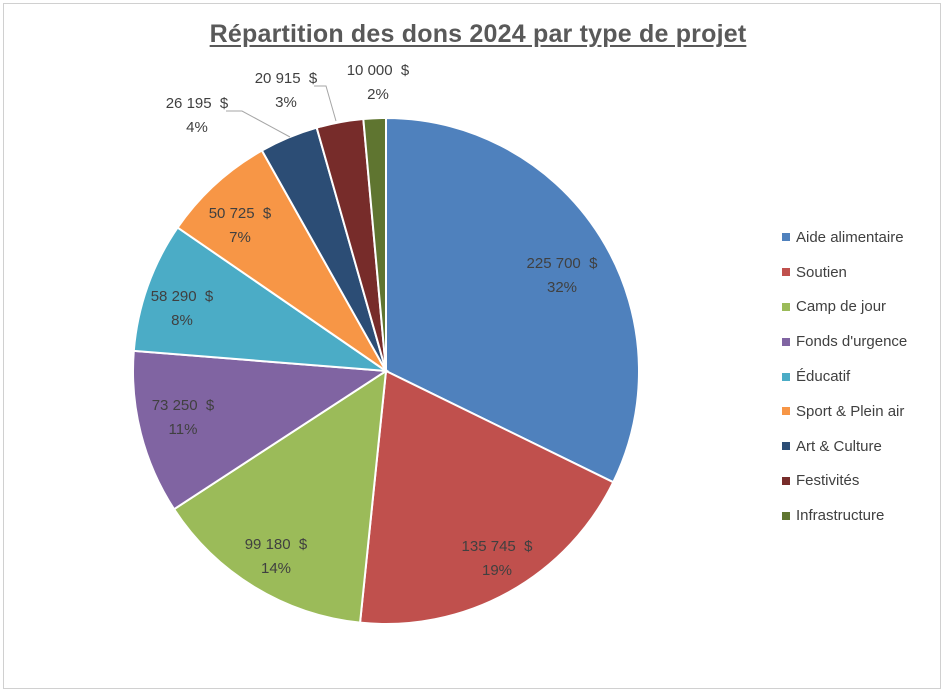  Describe the element at coordinates (286, 102) in the screenshot. I see `data-label-percent: 3%` at that location.